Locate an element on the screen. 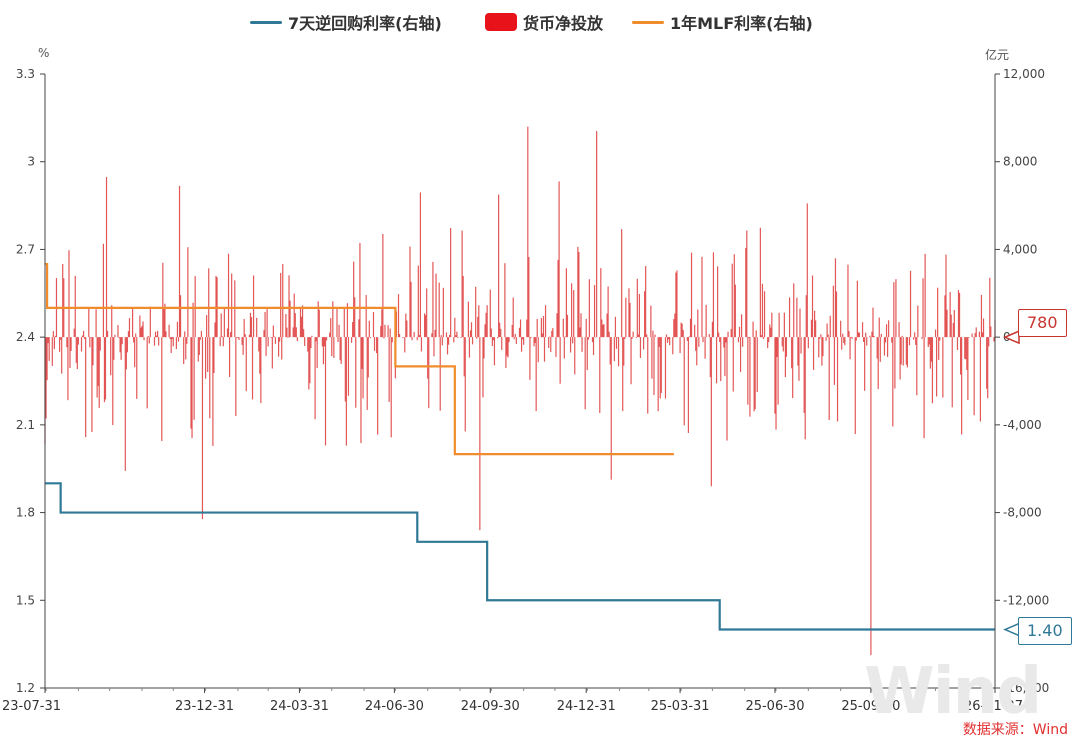 This screenshot has width=1080, height=749. watermark: Wind is located at coordinates (953, 692).